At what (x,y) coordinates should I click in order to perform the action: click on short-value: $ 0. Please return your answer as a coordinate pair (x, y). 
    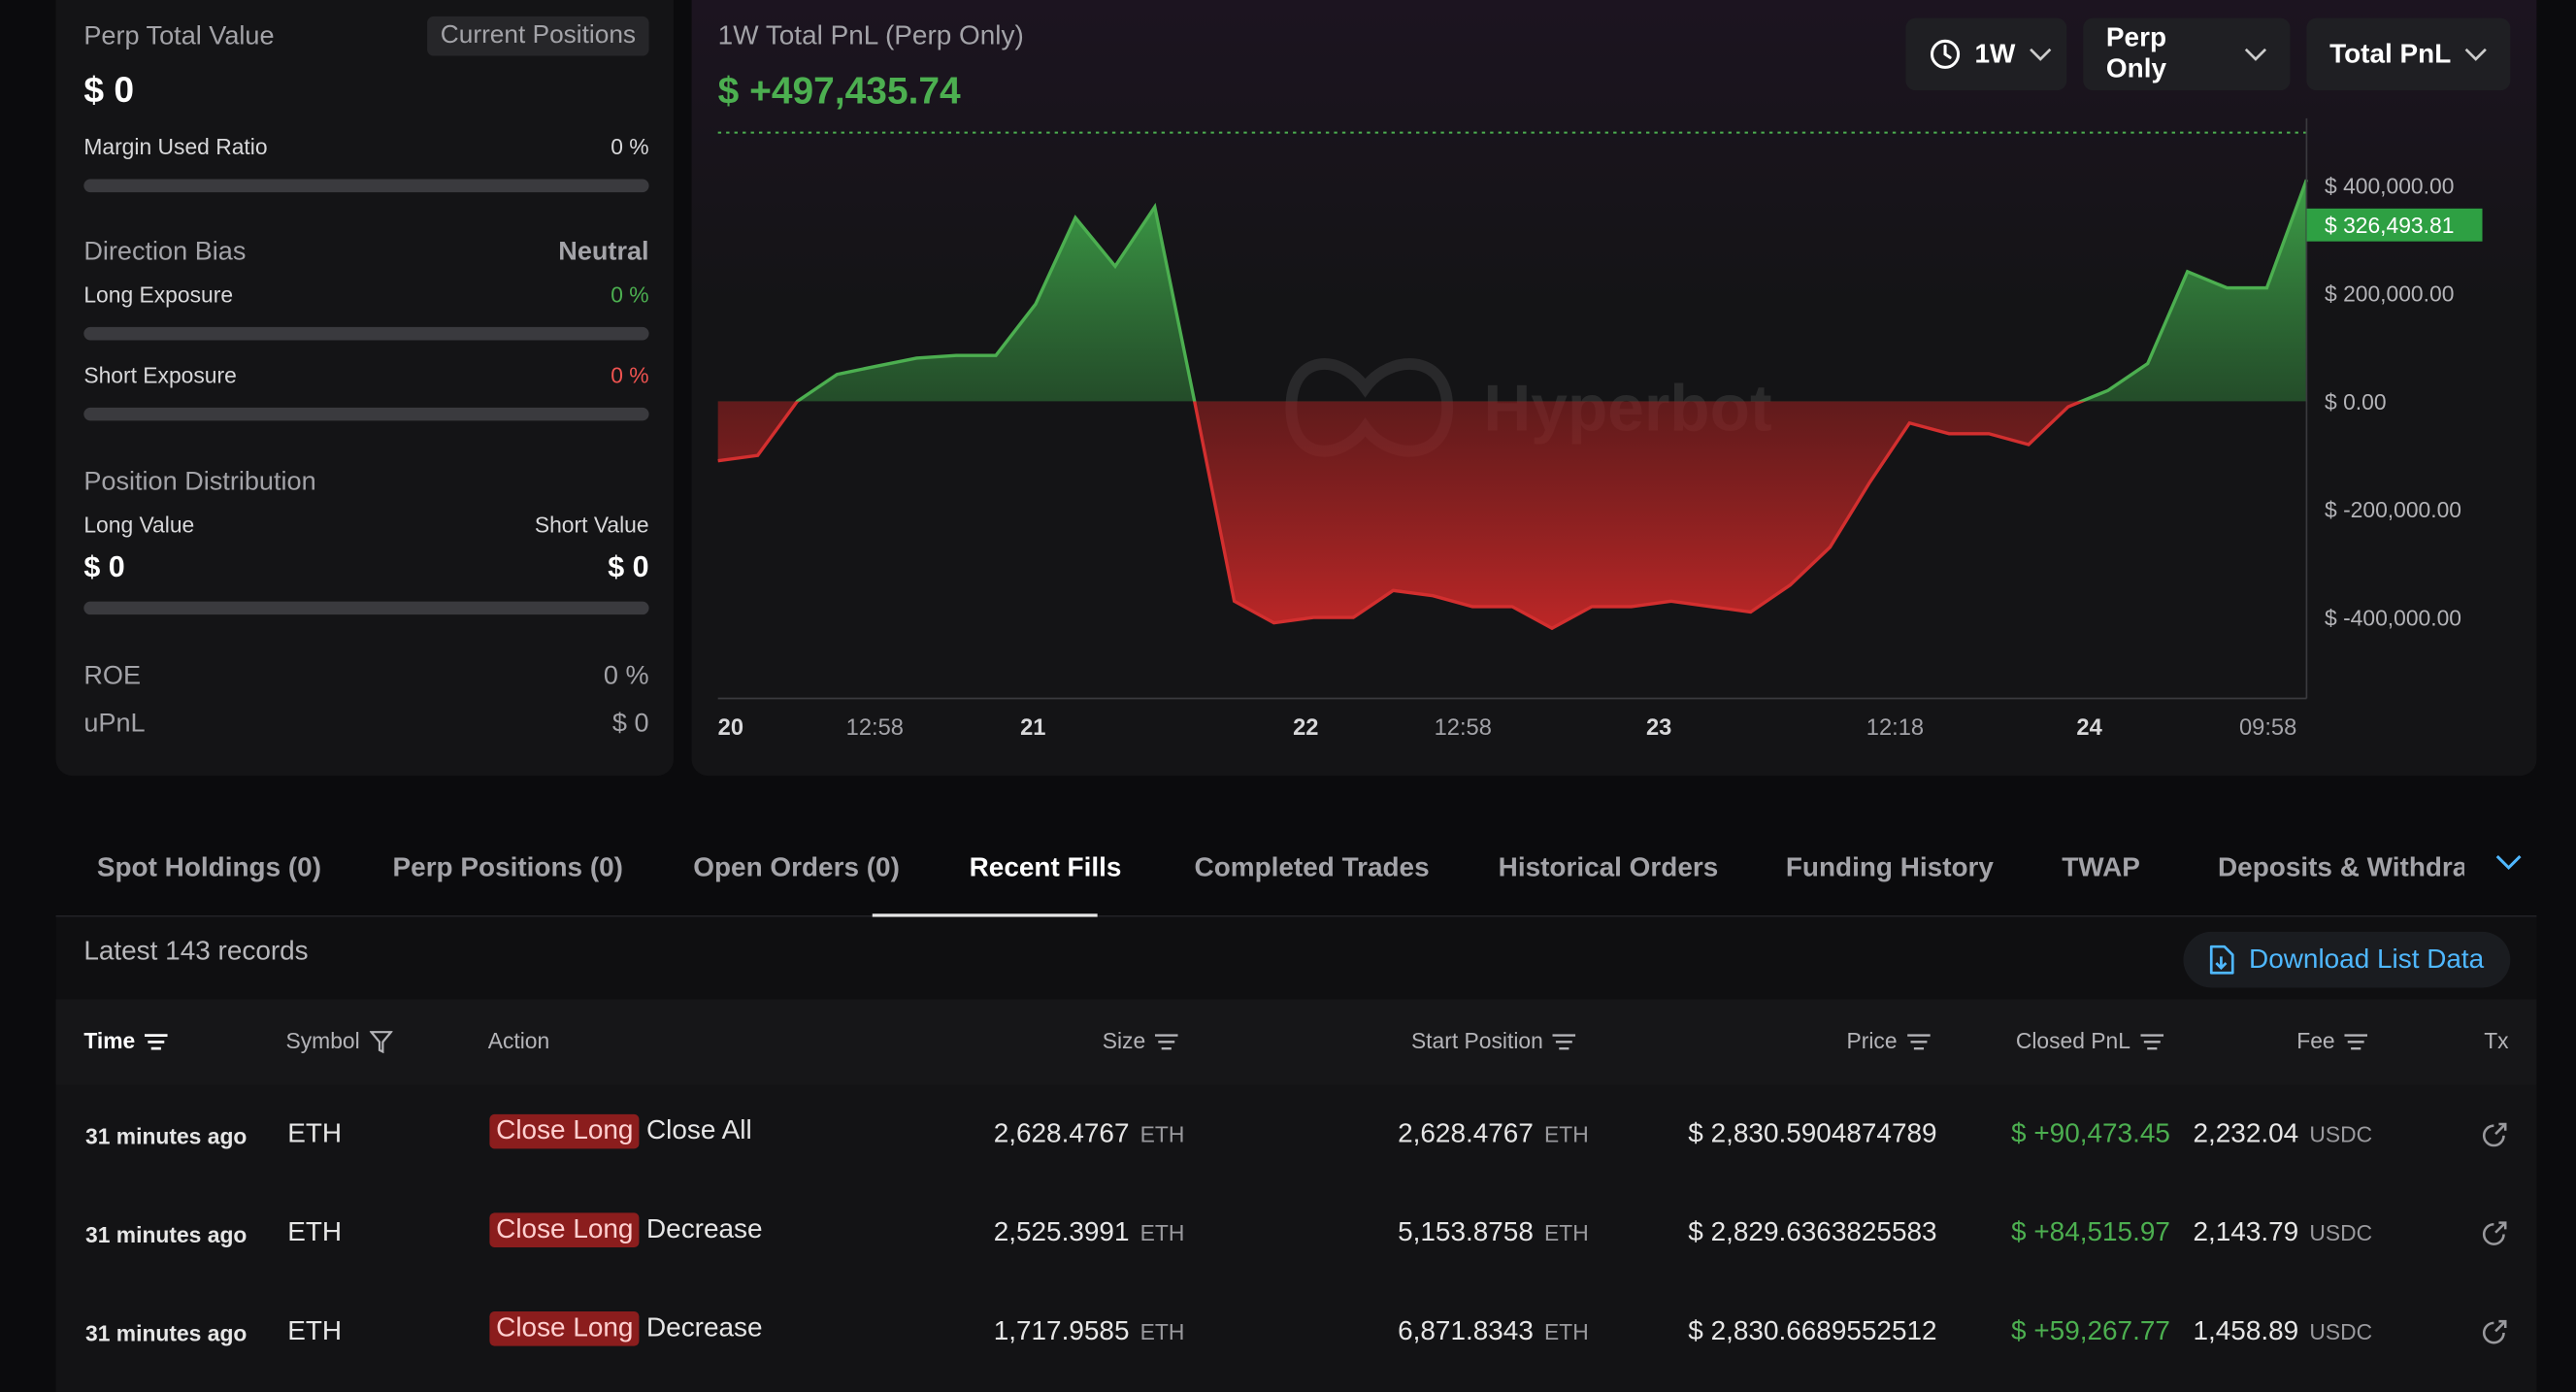
    Looking at the image, I should click on (628, 567).